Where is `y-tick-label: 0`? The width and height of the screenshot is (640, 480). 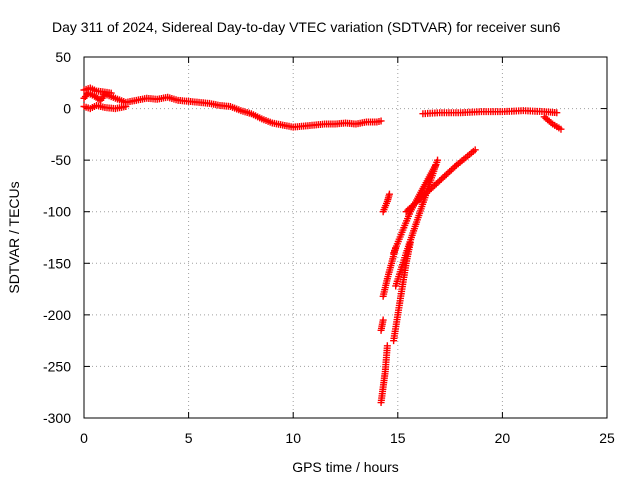
y-tick-label: 0 is located at coordinates (67, 109).